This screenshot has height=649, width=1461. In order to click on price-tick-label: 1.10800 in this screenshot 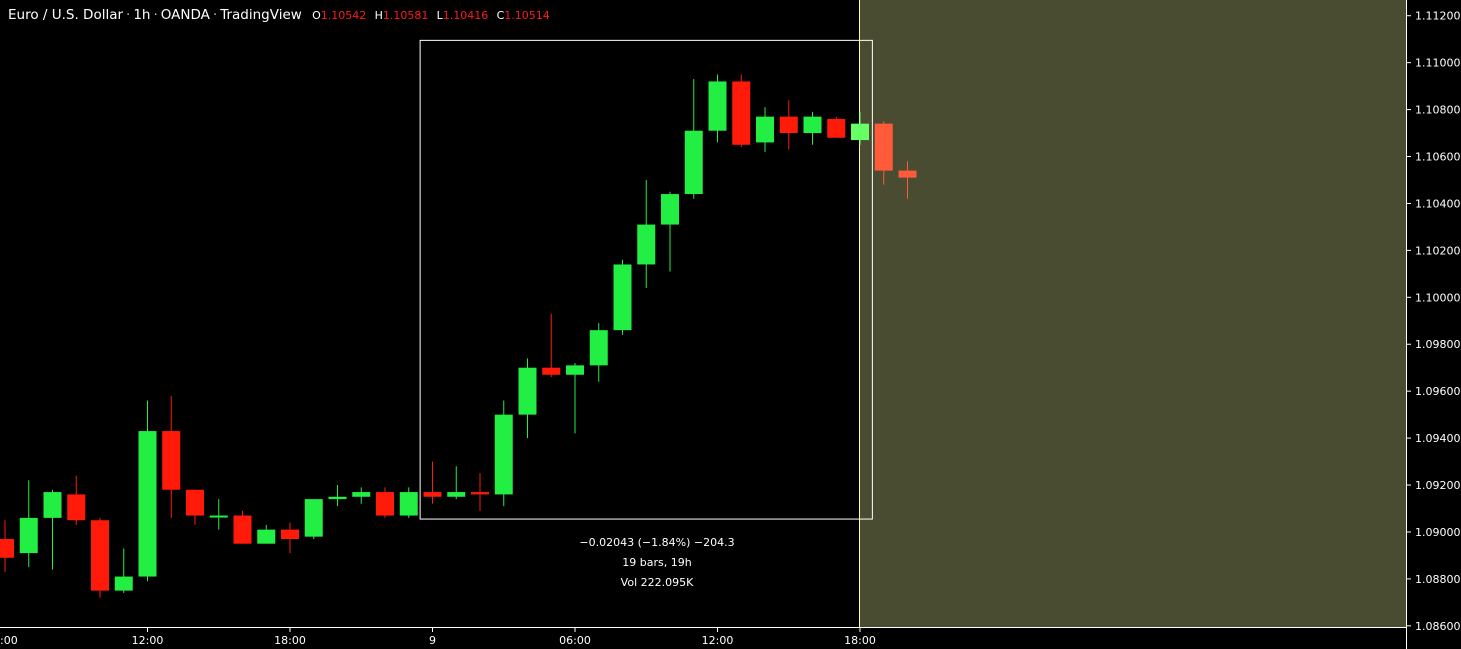, I will do `click(1438, 110)`.